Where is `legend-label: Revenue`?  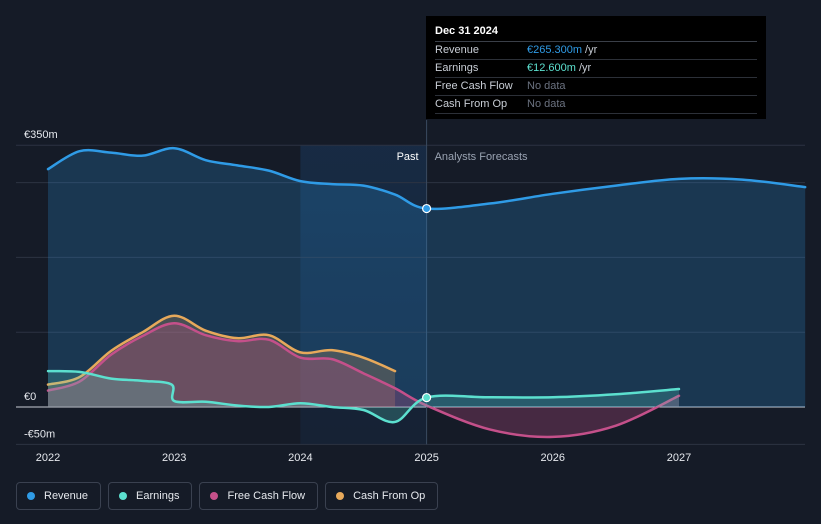
legend-label: Revenue is located at coordinates (66, 496).